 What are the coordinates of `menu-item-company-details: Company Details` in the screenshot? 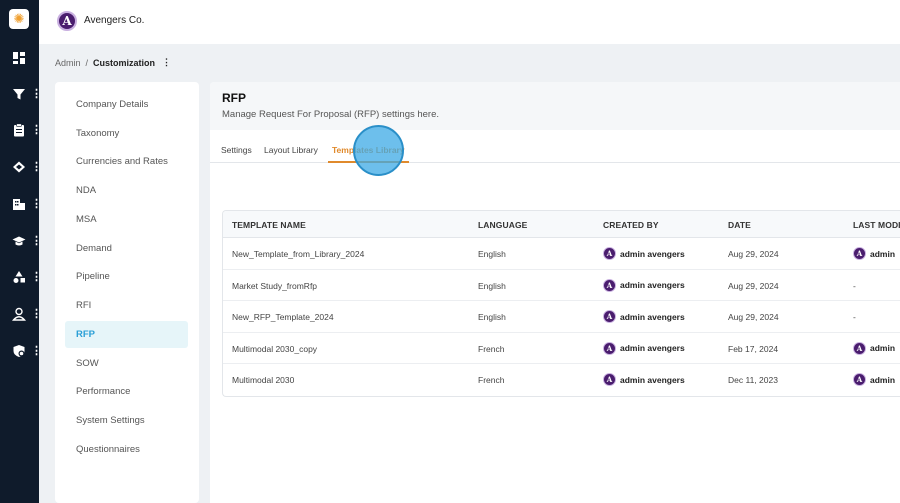 It's located at (112, 104).